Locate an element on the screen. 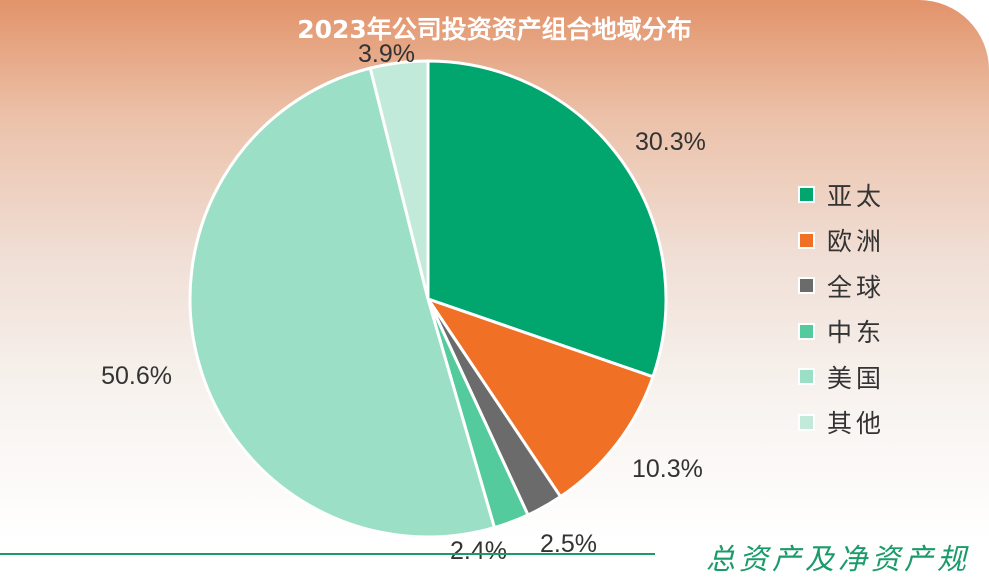 This screenshot has height=585, width=989. legend-label: 全球 is located at coordinates (856, 287).